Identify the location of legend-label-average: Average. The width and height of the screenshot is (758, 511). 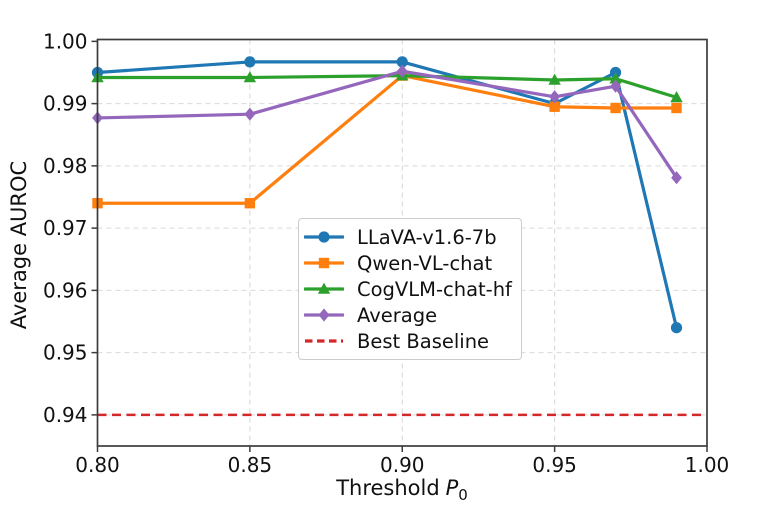
(397, 315).